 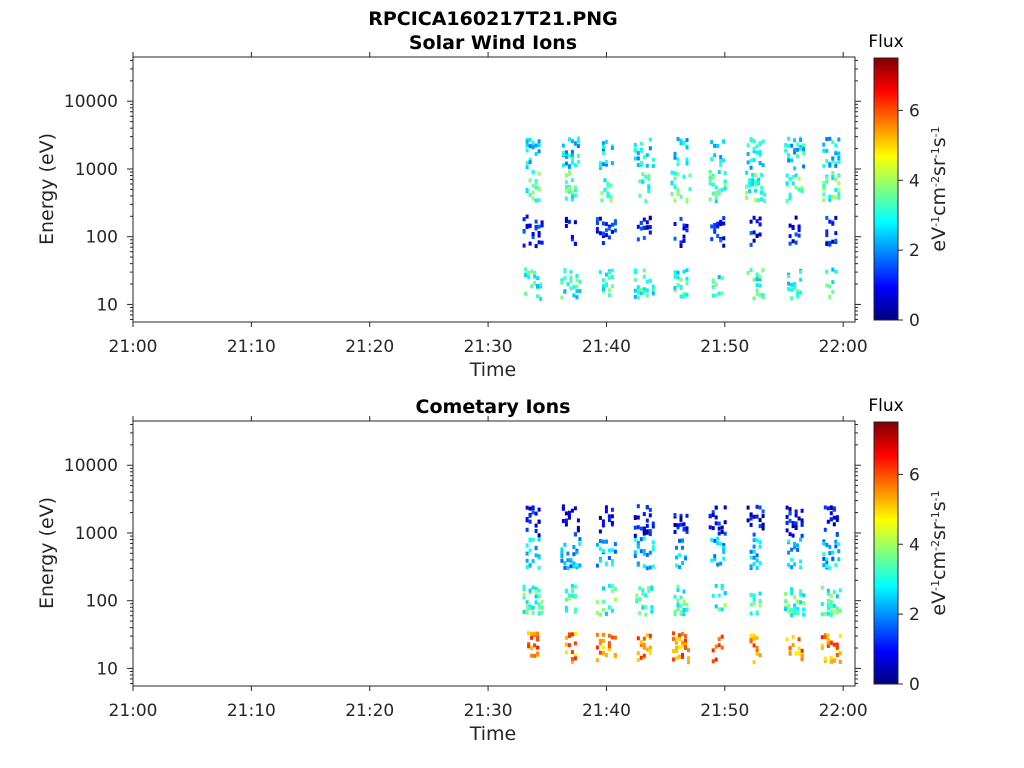 What do you see at coordinates (885, 42) in the screenshot?
I see `colorbar-title: Flux` at bounding box center [885, 42].